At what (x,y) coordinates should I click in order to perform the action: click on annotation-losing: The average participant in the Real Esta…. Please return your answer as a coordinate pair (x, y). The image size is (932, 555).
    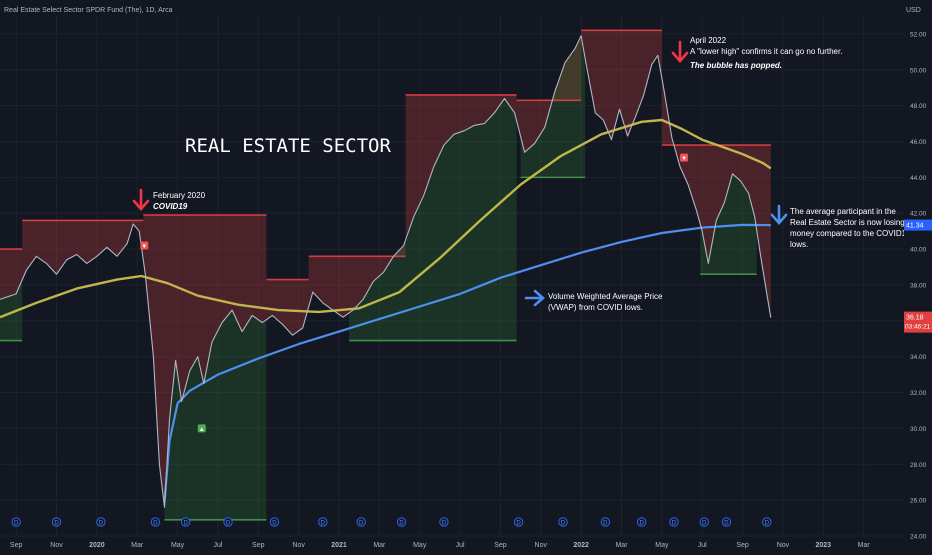
    Looking at the image, I should click on (840, 226).